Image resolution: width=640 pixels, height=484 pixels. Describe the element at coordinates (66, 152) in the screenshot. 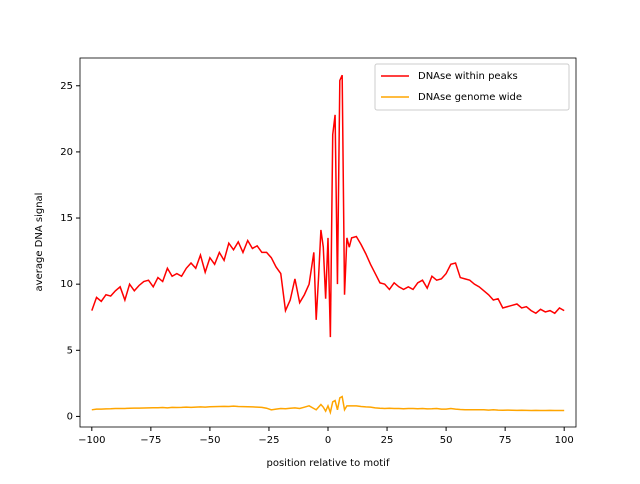

I see `y-tick-label: 20` at that location.